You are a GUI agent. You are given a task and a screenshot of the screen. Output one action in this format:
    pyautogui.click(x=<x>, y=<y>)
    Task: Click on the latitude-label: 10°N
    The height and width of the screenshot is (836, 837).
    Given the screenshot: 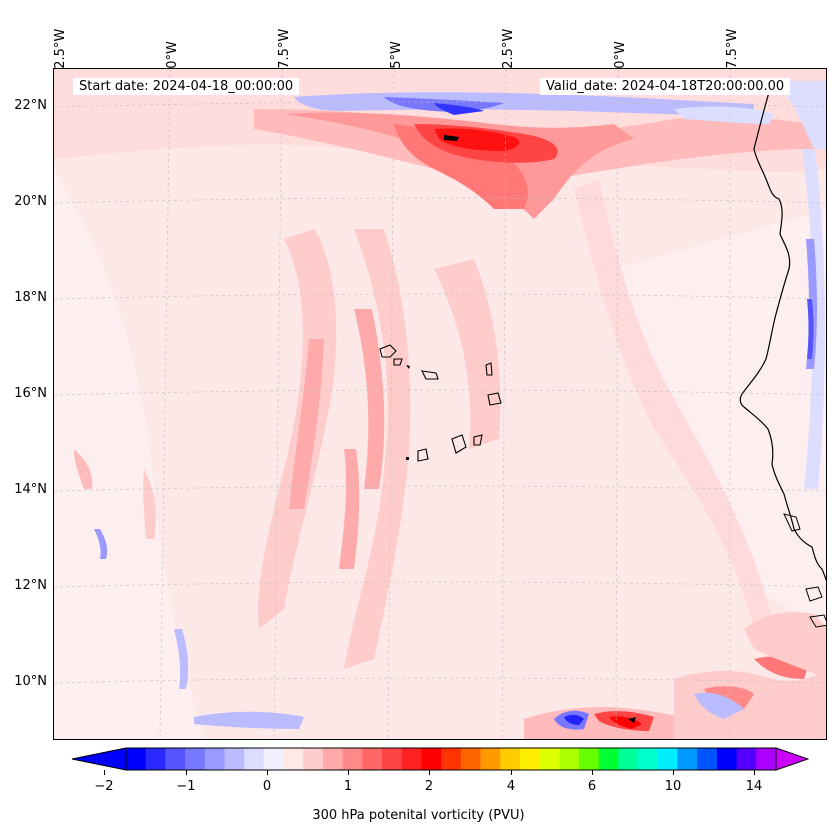 What is the action you would take?
    pyautogui.click(x=30, y=681)
    